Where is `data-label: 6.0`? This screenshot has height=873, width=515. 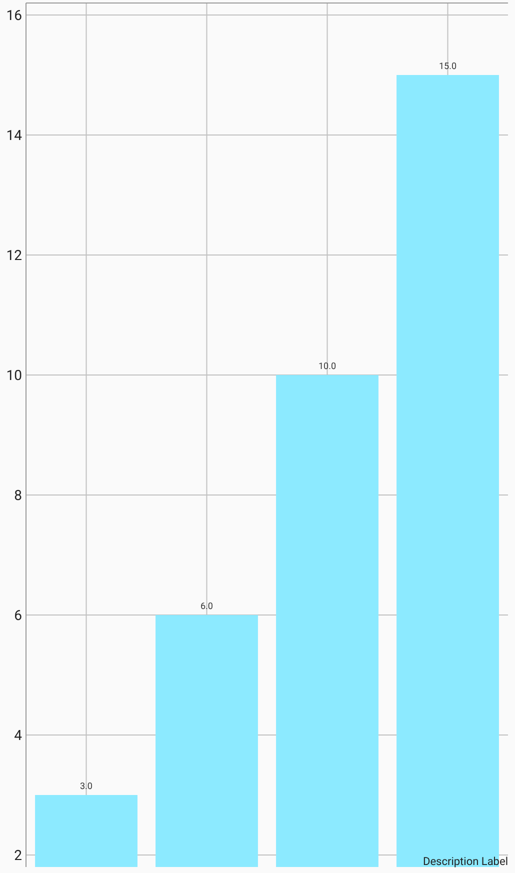 data-label: 6.0 is located at coordinates (206, 607).